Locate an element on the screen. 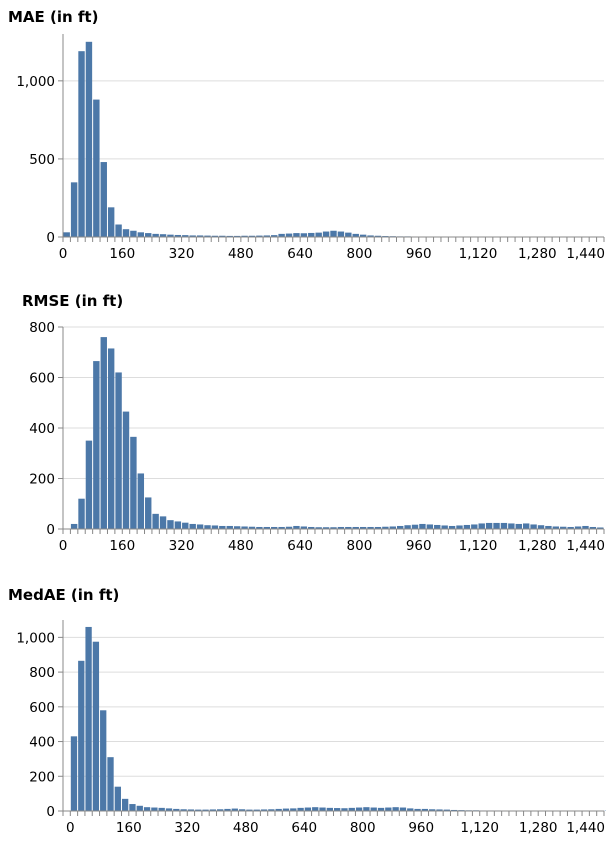 The image size is (606, 845). chart-title-rmse: RMSE (in ft) is located at coordinates (72, 301).